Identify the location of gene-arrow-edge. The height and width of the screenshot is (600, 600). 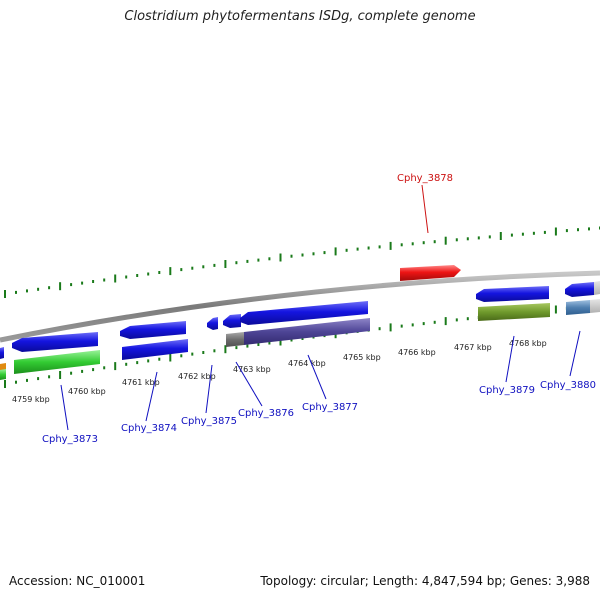
(2, 353).